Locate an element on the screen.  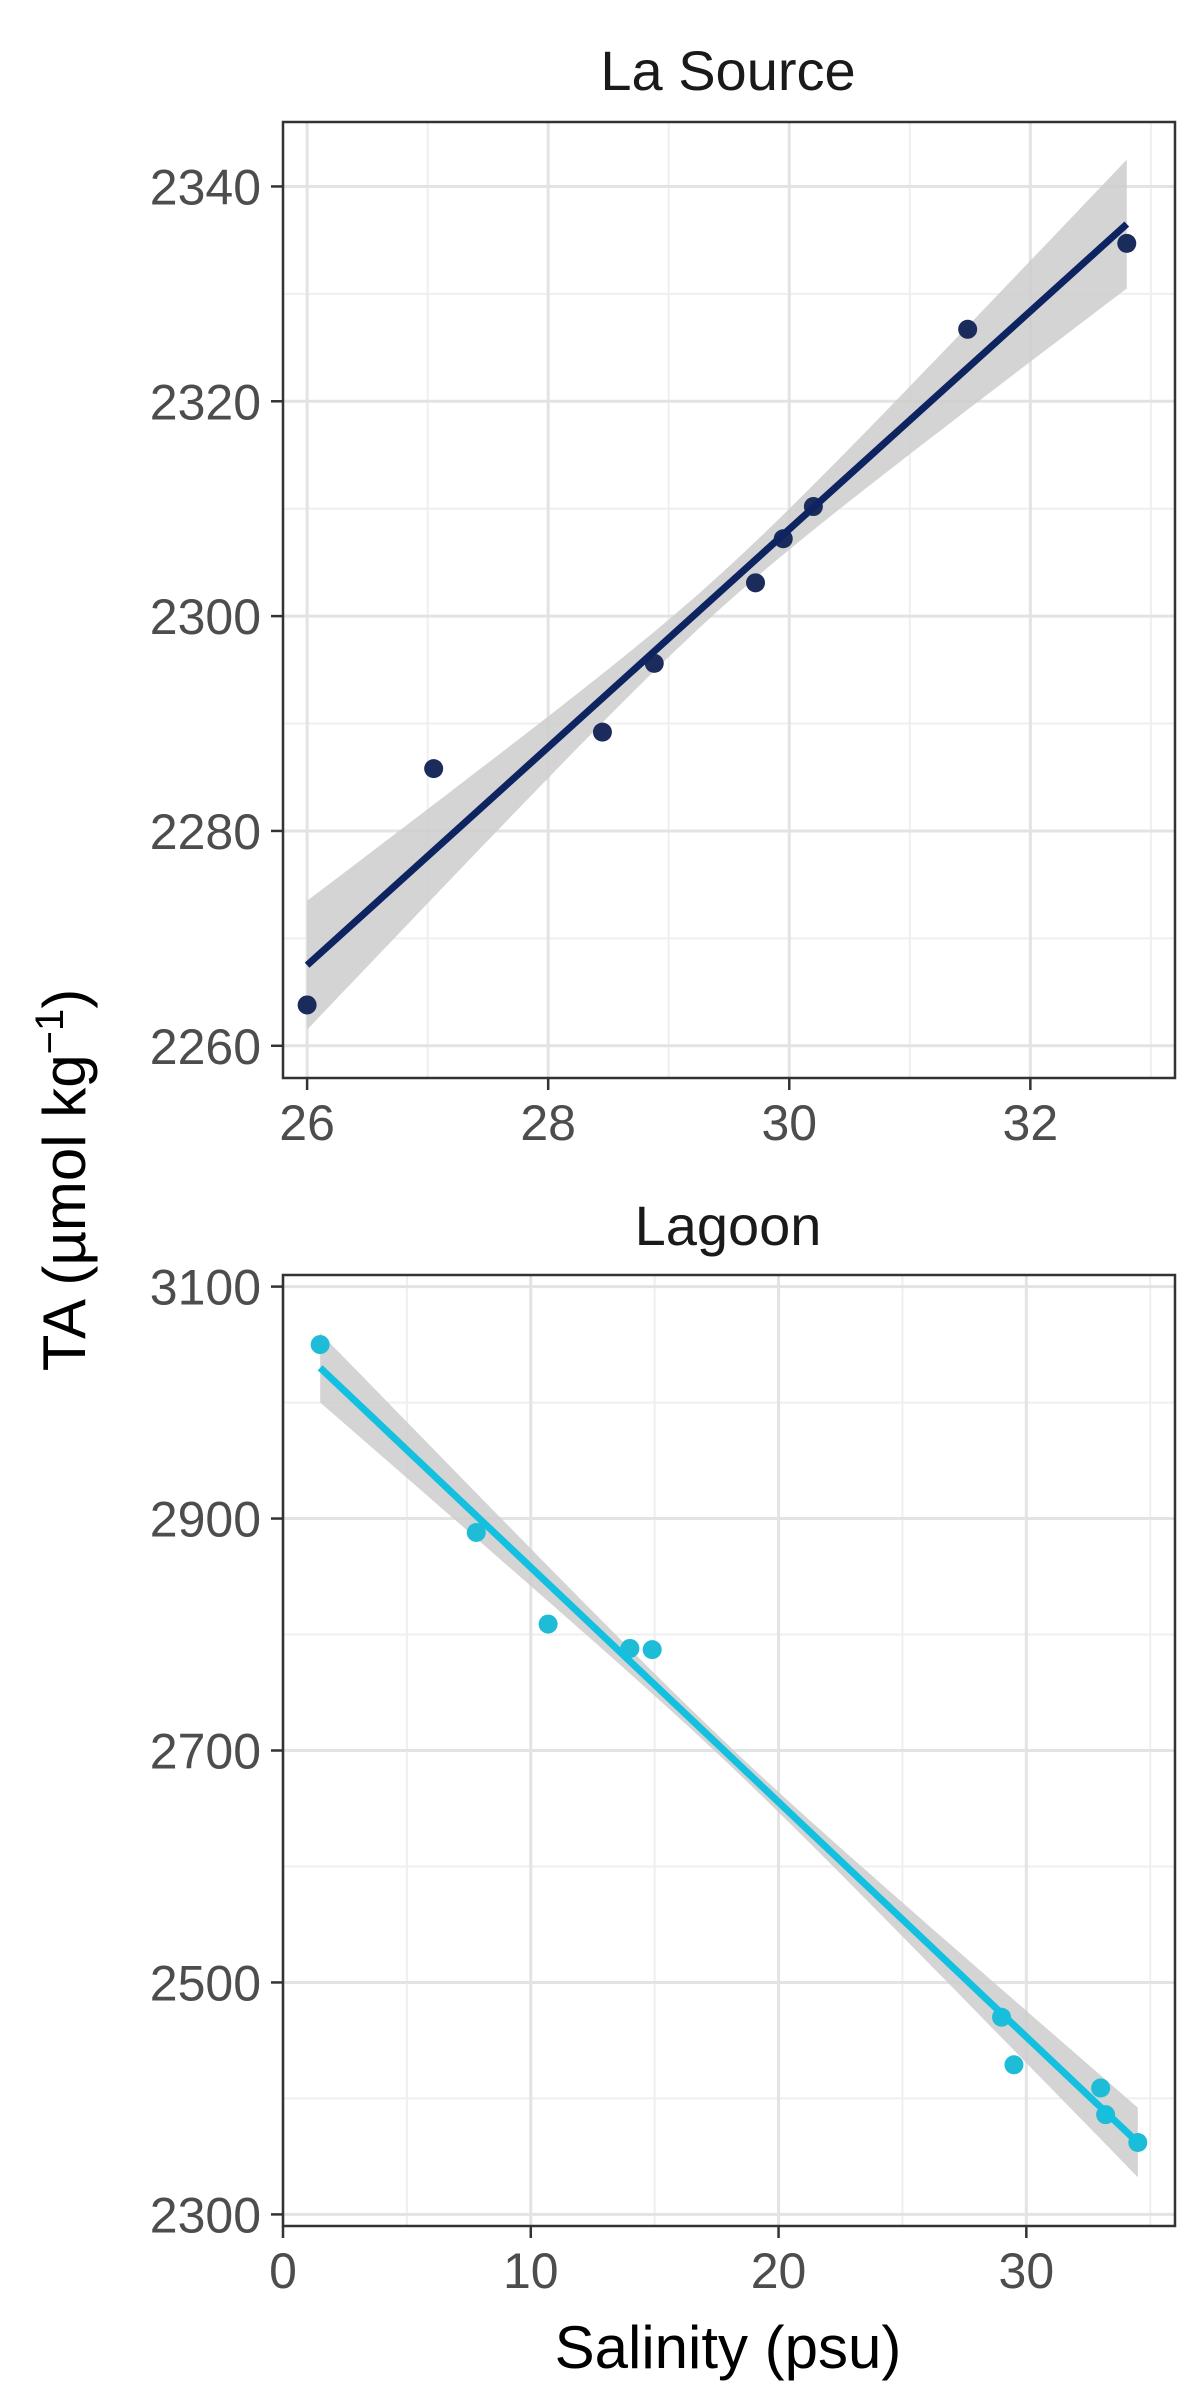
x-axis-title: Salinity (psu) is located at coordinates (728, 2347).